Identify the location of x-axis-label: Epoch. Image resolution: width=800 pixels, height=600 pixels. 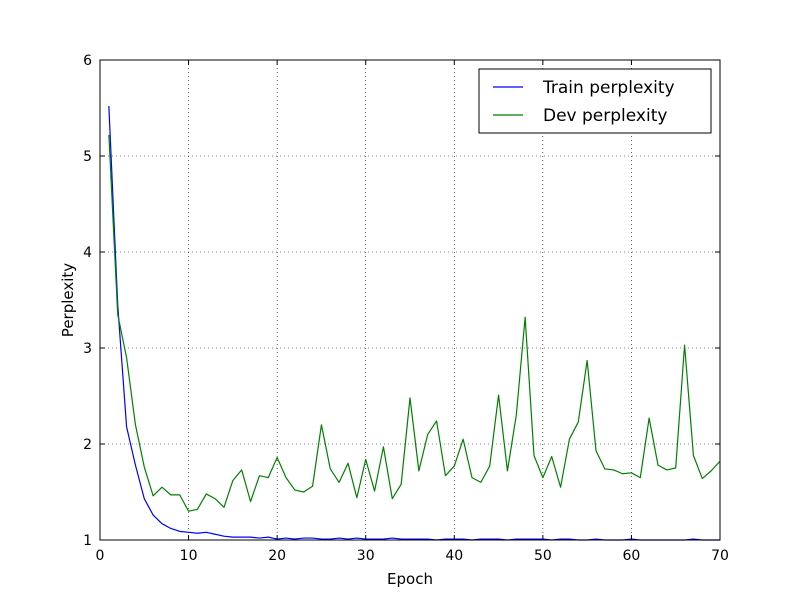
(410, 579).